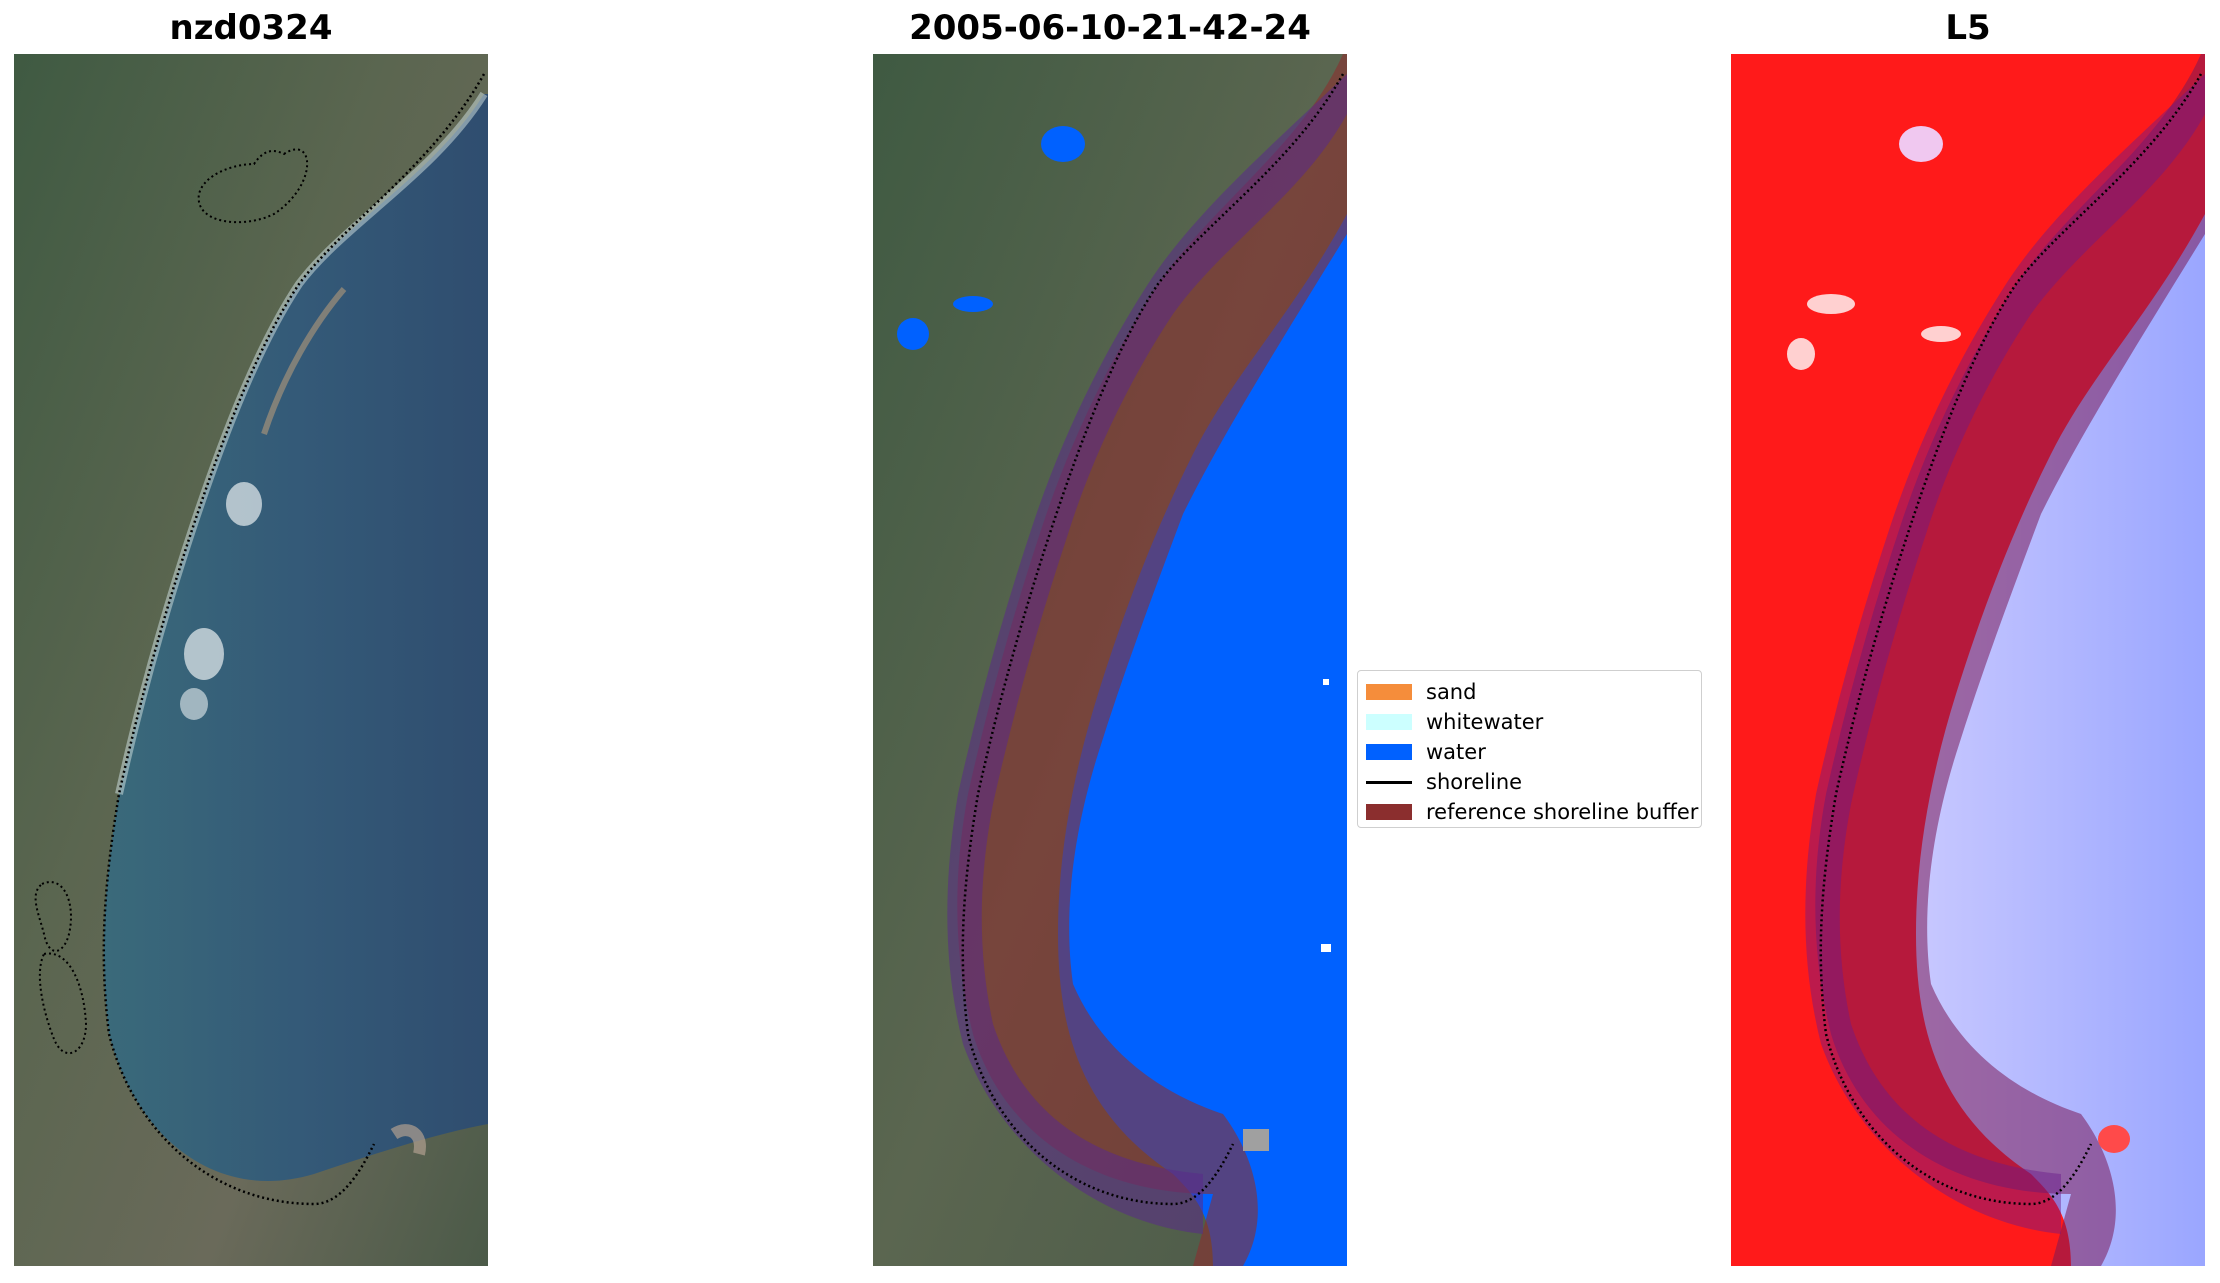 The image size is (2220, 1283). What do you see at coordinates (1529, 782) in the screenshot?
I see `legend-item-shoreline: shoreline` at bounding box center [1529, 782].